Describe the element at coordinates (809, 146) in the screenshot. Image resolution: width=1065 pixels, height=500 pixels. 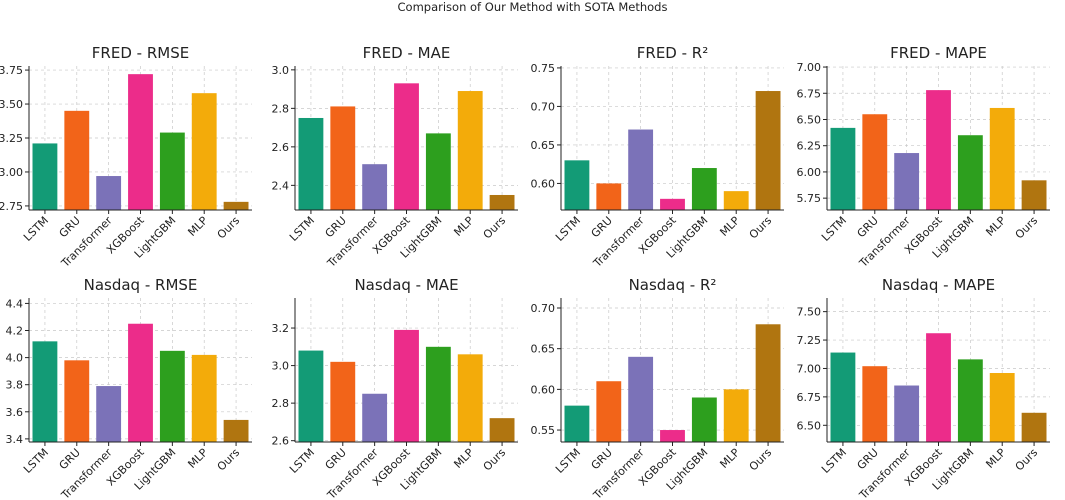
I see `y-tick-label: 6.25` at that location.